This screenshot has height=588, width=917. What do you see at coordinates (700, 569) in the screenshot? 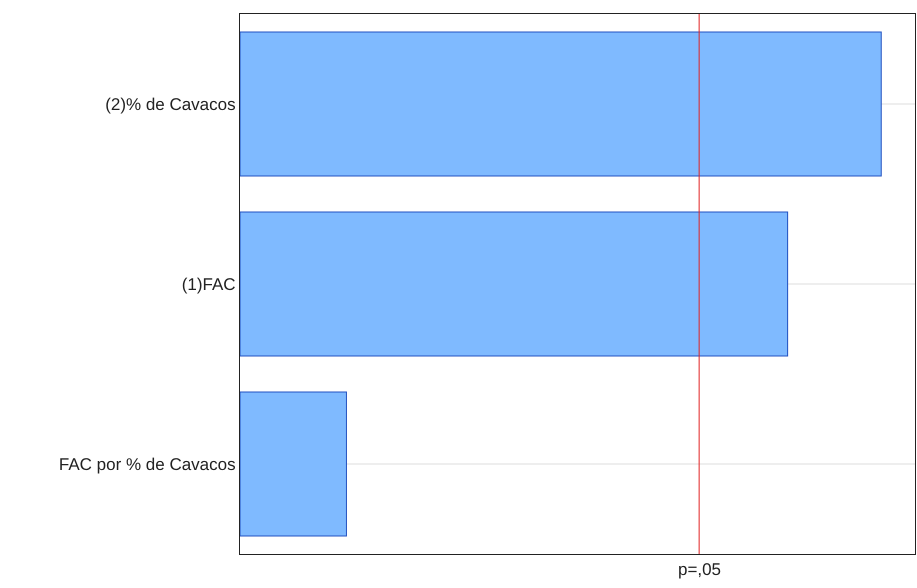
I see `ref-line-label: p=,05` at bounding box center [700, 569].